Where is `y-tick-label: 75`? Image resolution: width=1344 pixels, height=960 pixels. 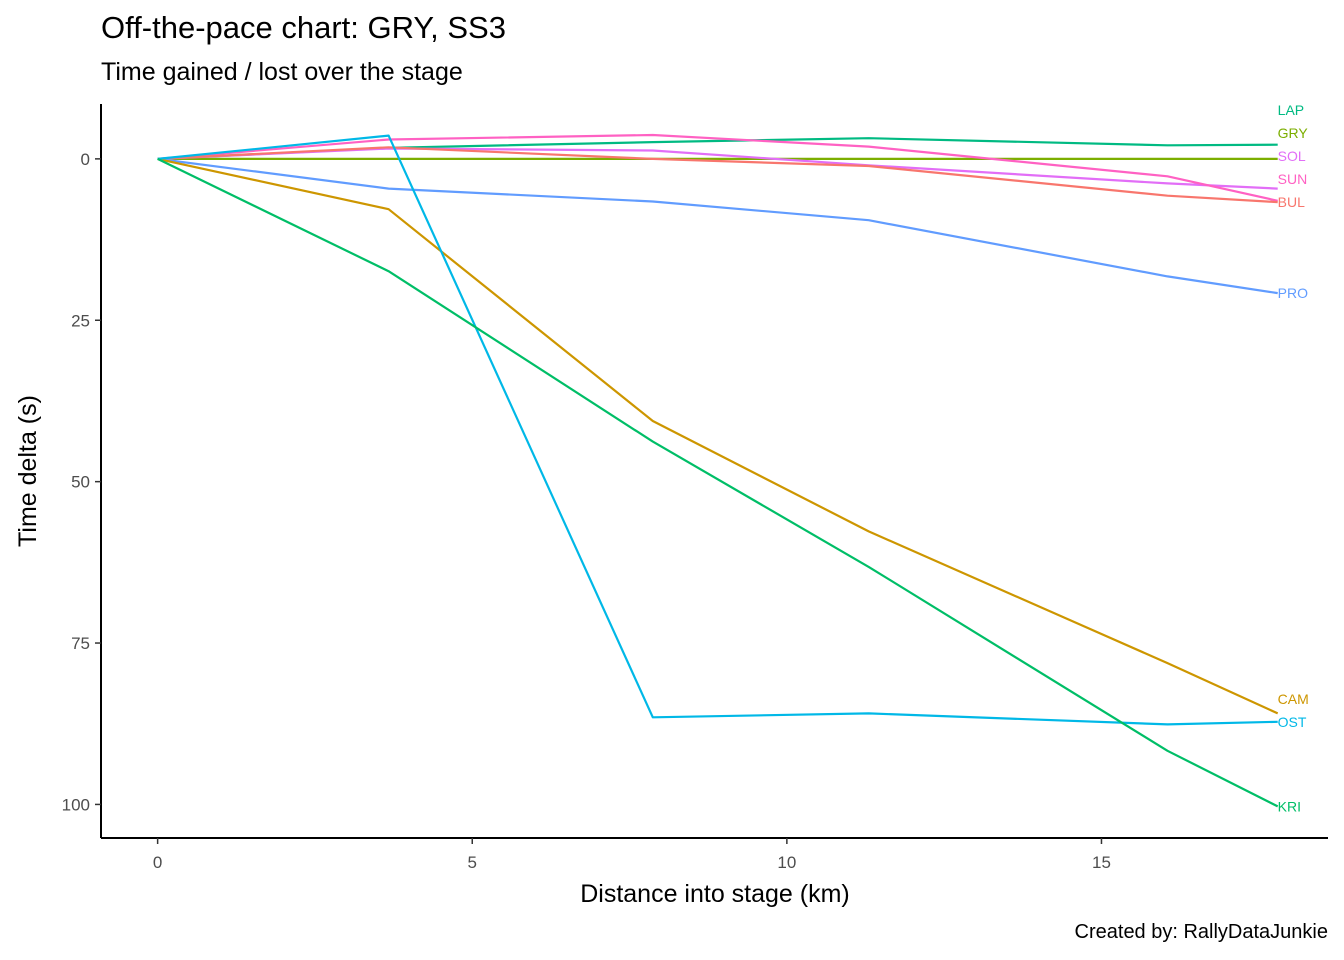
y-tick-label: 75 is located at coordinates (80, 643).